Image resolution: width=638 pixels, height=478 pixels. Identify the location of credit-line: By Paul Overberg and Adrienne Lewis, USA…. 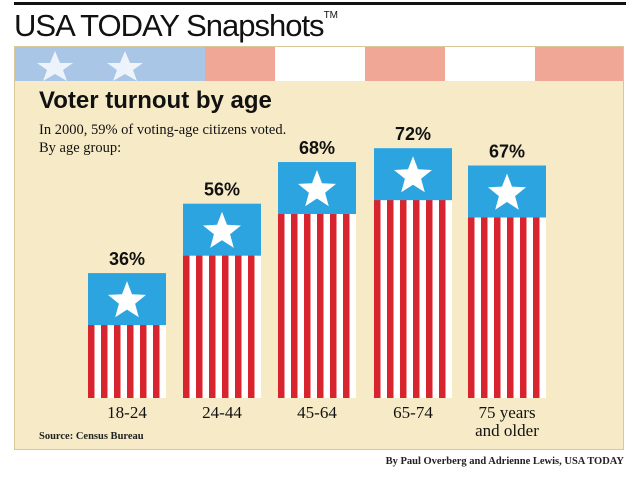
(504, 461).